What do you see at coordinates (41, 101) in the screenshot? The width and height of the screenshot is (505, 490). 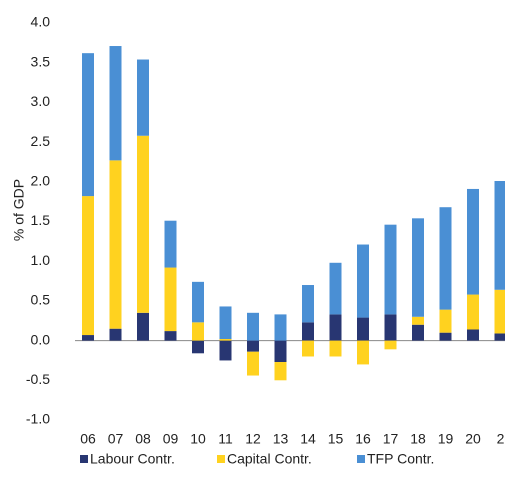 I see `y-tick-label: 3.0` at bounding box center [41, 101].